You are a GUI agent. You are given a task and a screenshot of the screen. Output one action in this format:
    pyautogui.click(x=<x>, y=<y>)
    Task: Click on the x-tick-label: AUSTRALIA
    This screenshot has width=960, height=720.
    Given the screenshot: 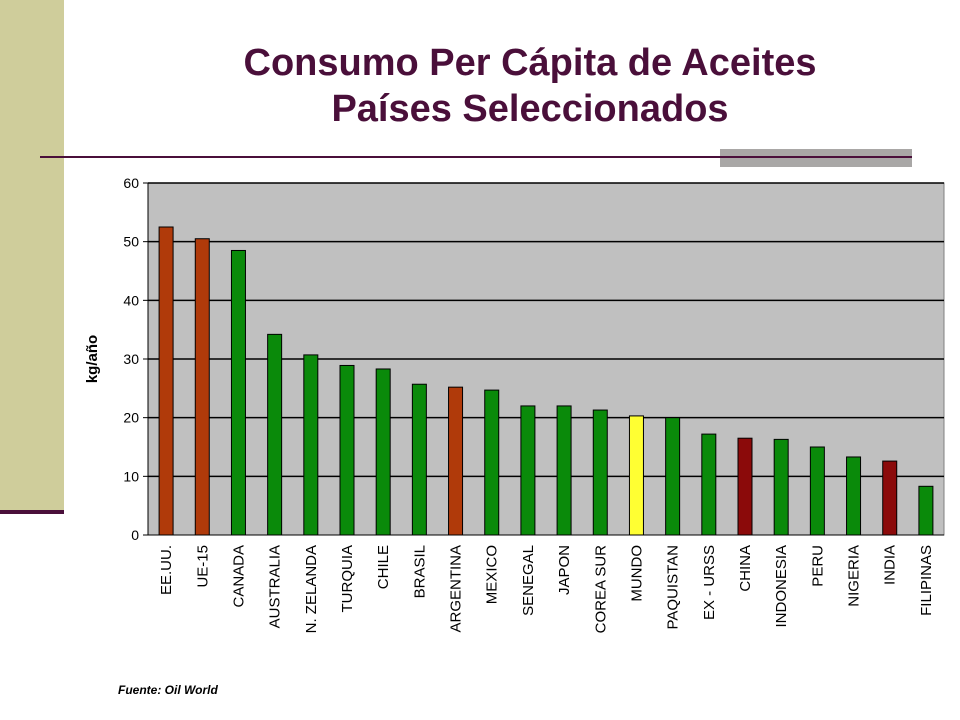 What is the action you would take?
    pyautogui.click(x=275, y=586)
    